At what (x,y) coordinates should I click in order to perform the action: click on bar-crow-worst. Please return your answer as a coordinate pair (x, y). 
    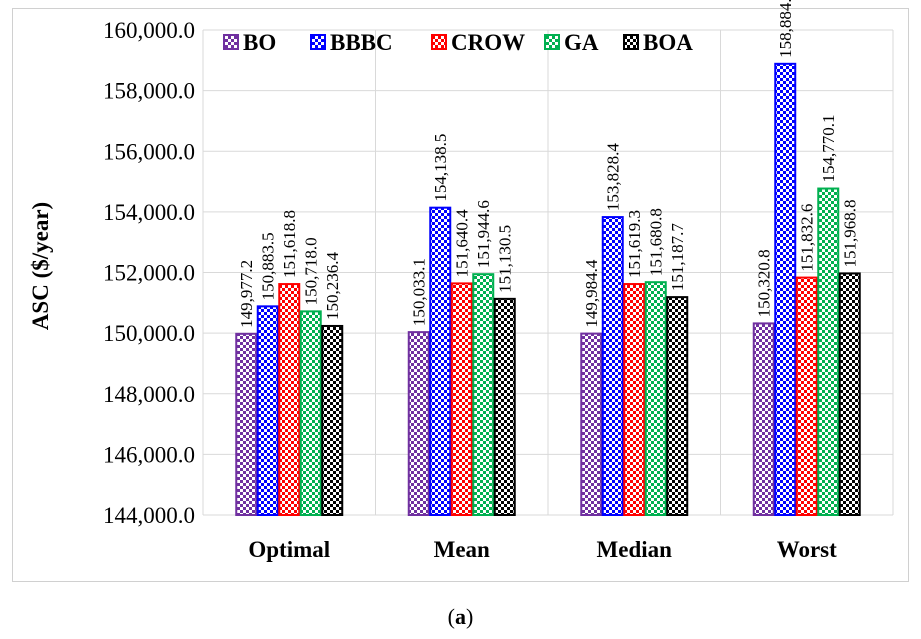
    Looking at the image, I should click on (806, 396).